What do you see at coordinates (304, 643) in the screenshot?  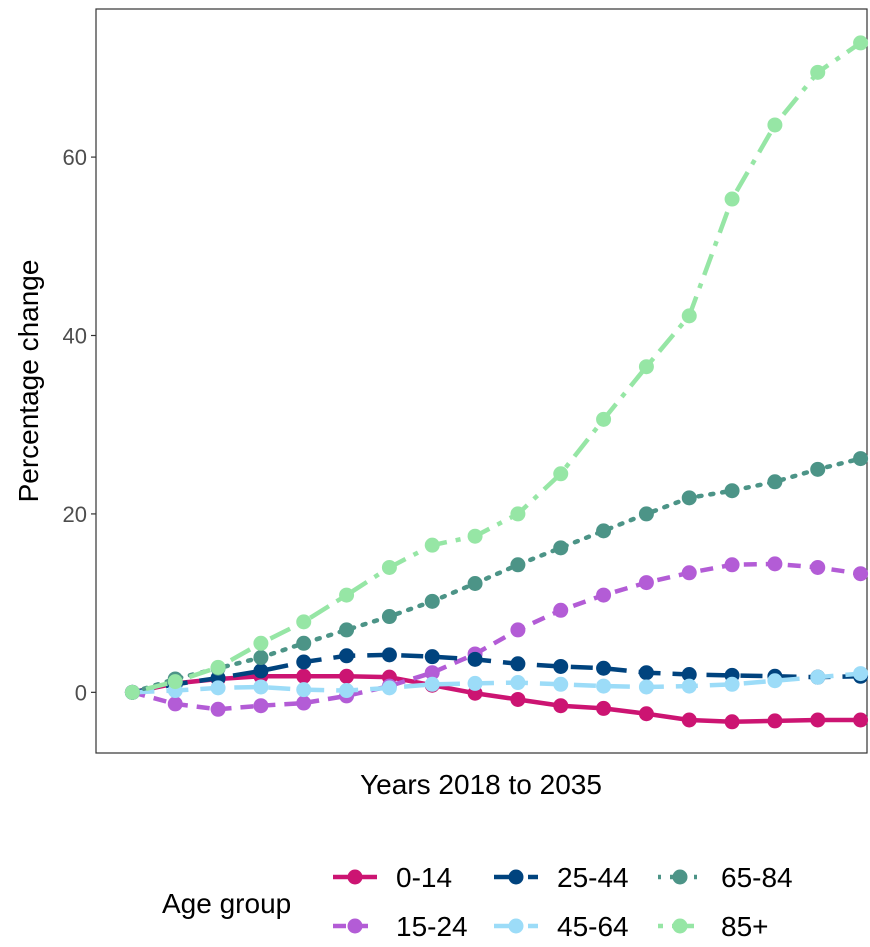 I see `point-65-84-2022` at bounding box center [304, 643].